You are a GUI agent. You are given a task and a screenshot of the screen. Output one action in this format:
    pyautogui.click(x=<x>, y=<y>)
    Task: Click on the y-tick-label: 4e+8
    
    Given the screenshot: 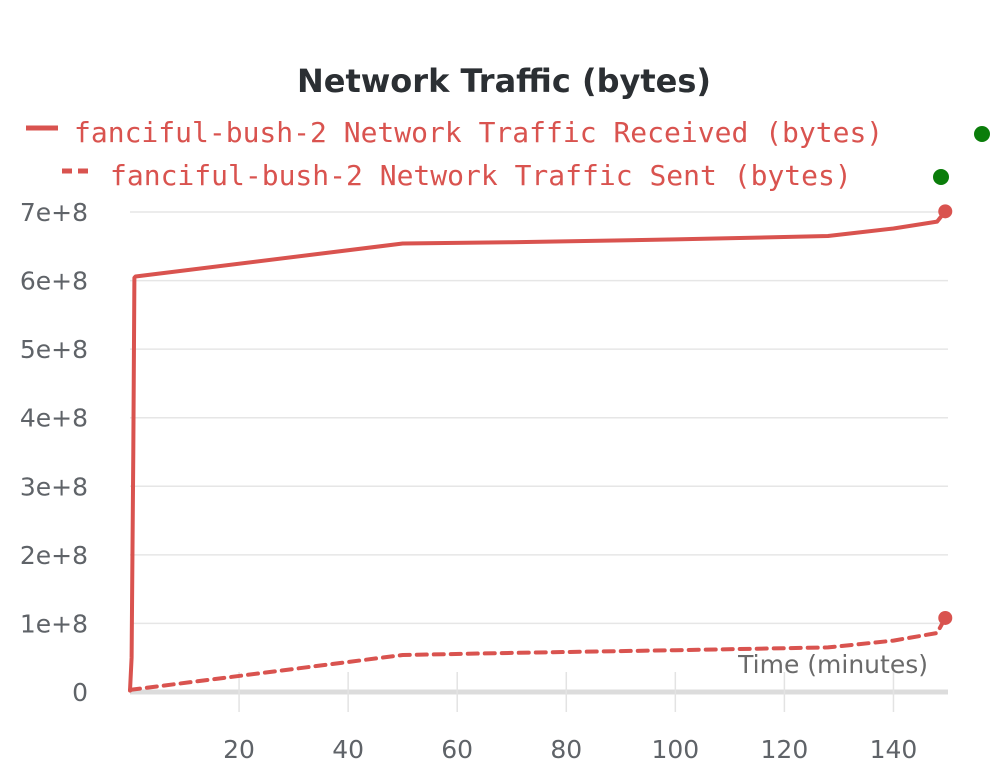 What is the action you would take?
    pyautogui.click(x=54, y=418)
    